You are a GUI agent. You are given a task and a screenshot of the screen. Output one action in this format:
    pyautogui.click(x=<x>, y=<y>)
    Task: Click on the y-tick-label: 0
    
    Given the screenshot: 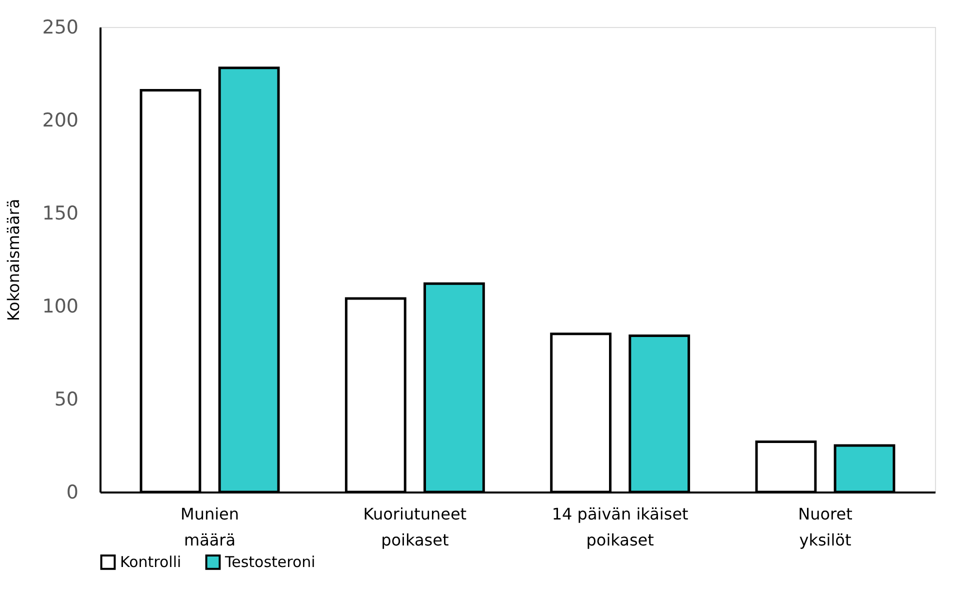 What is the action you would take?
    pyautogui.click(x=72, y=493)
    